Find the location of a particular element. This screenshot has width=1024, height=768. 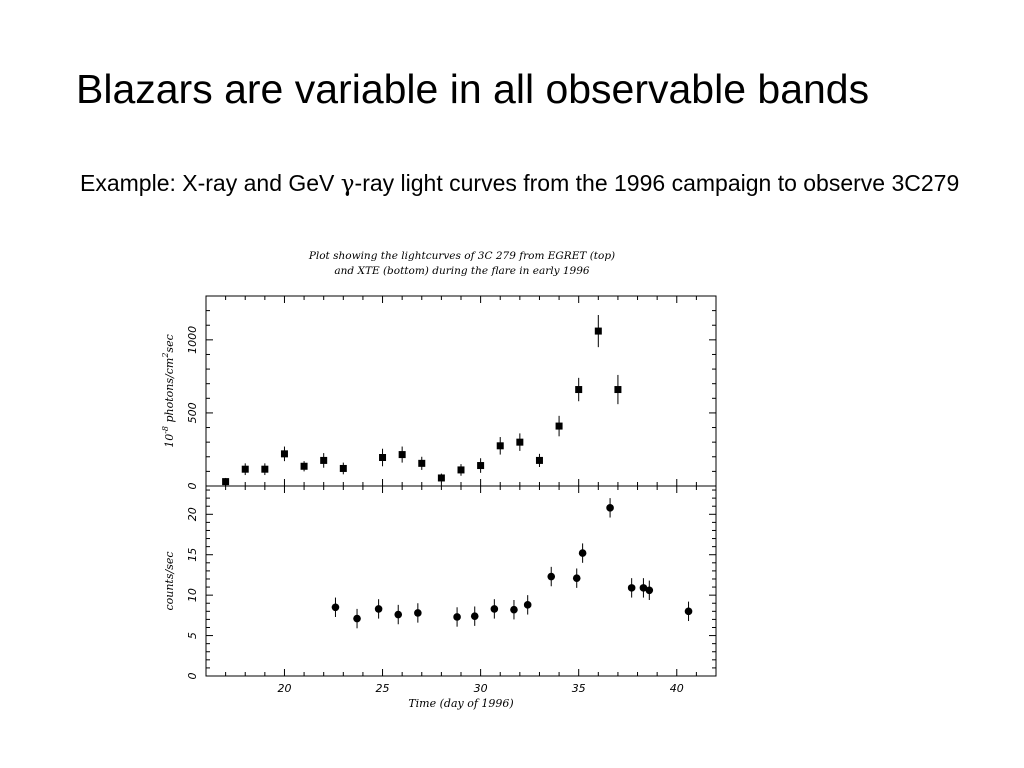

xtick-label: 25 is located at coordinates (383, 688).